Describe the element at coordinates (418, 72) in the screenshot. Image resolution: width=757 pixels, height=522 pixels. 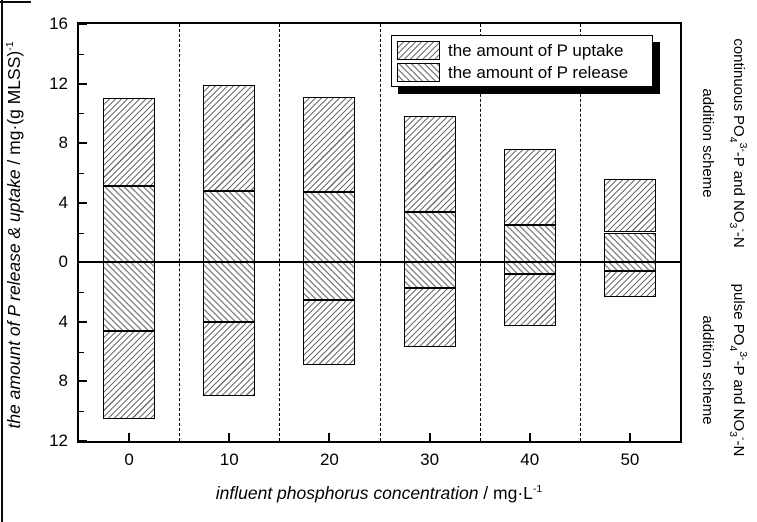
I see `release-hatch-swatch-icon` at that location.